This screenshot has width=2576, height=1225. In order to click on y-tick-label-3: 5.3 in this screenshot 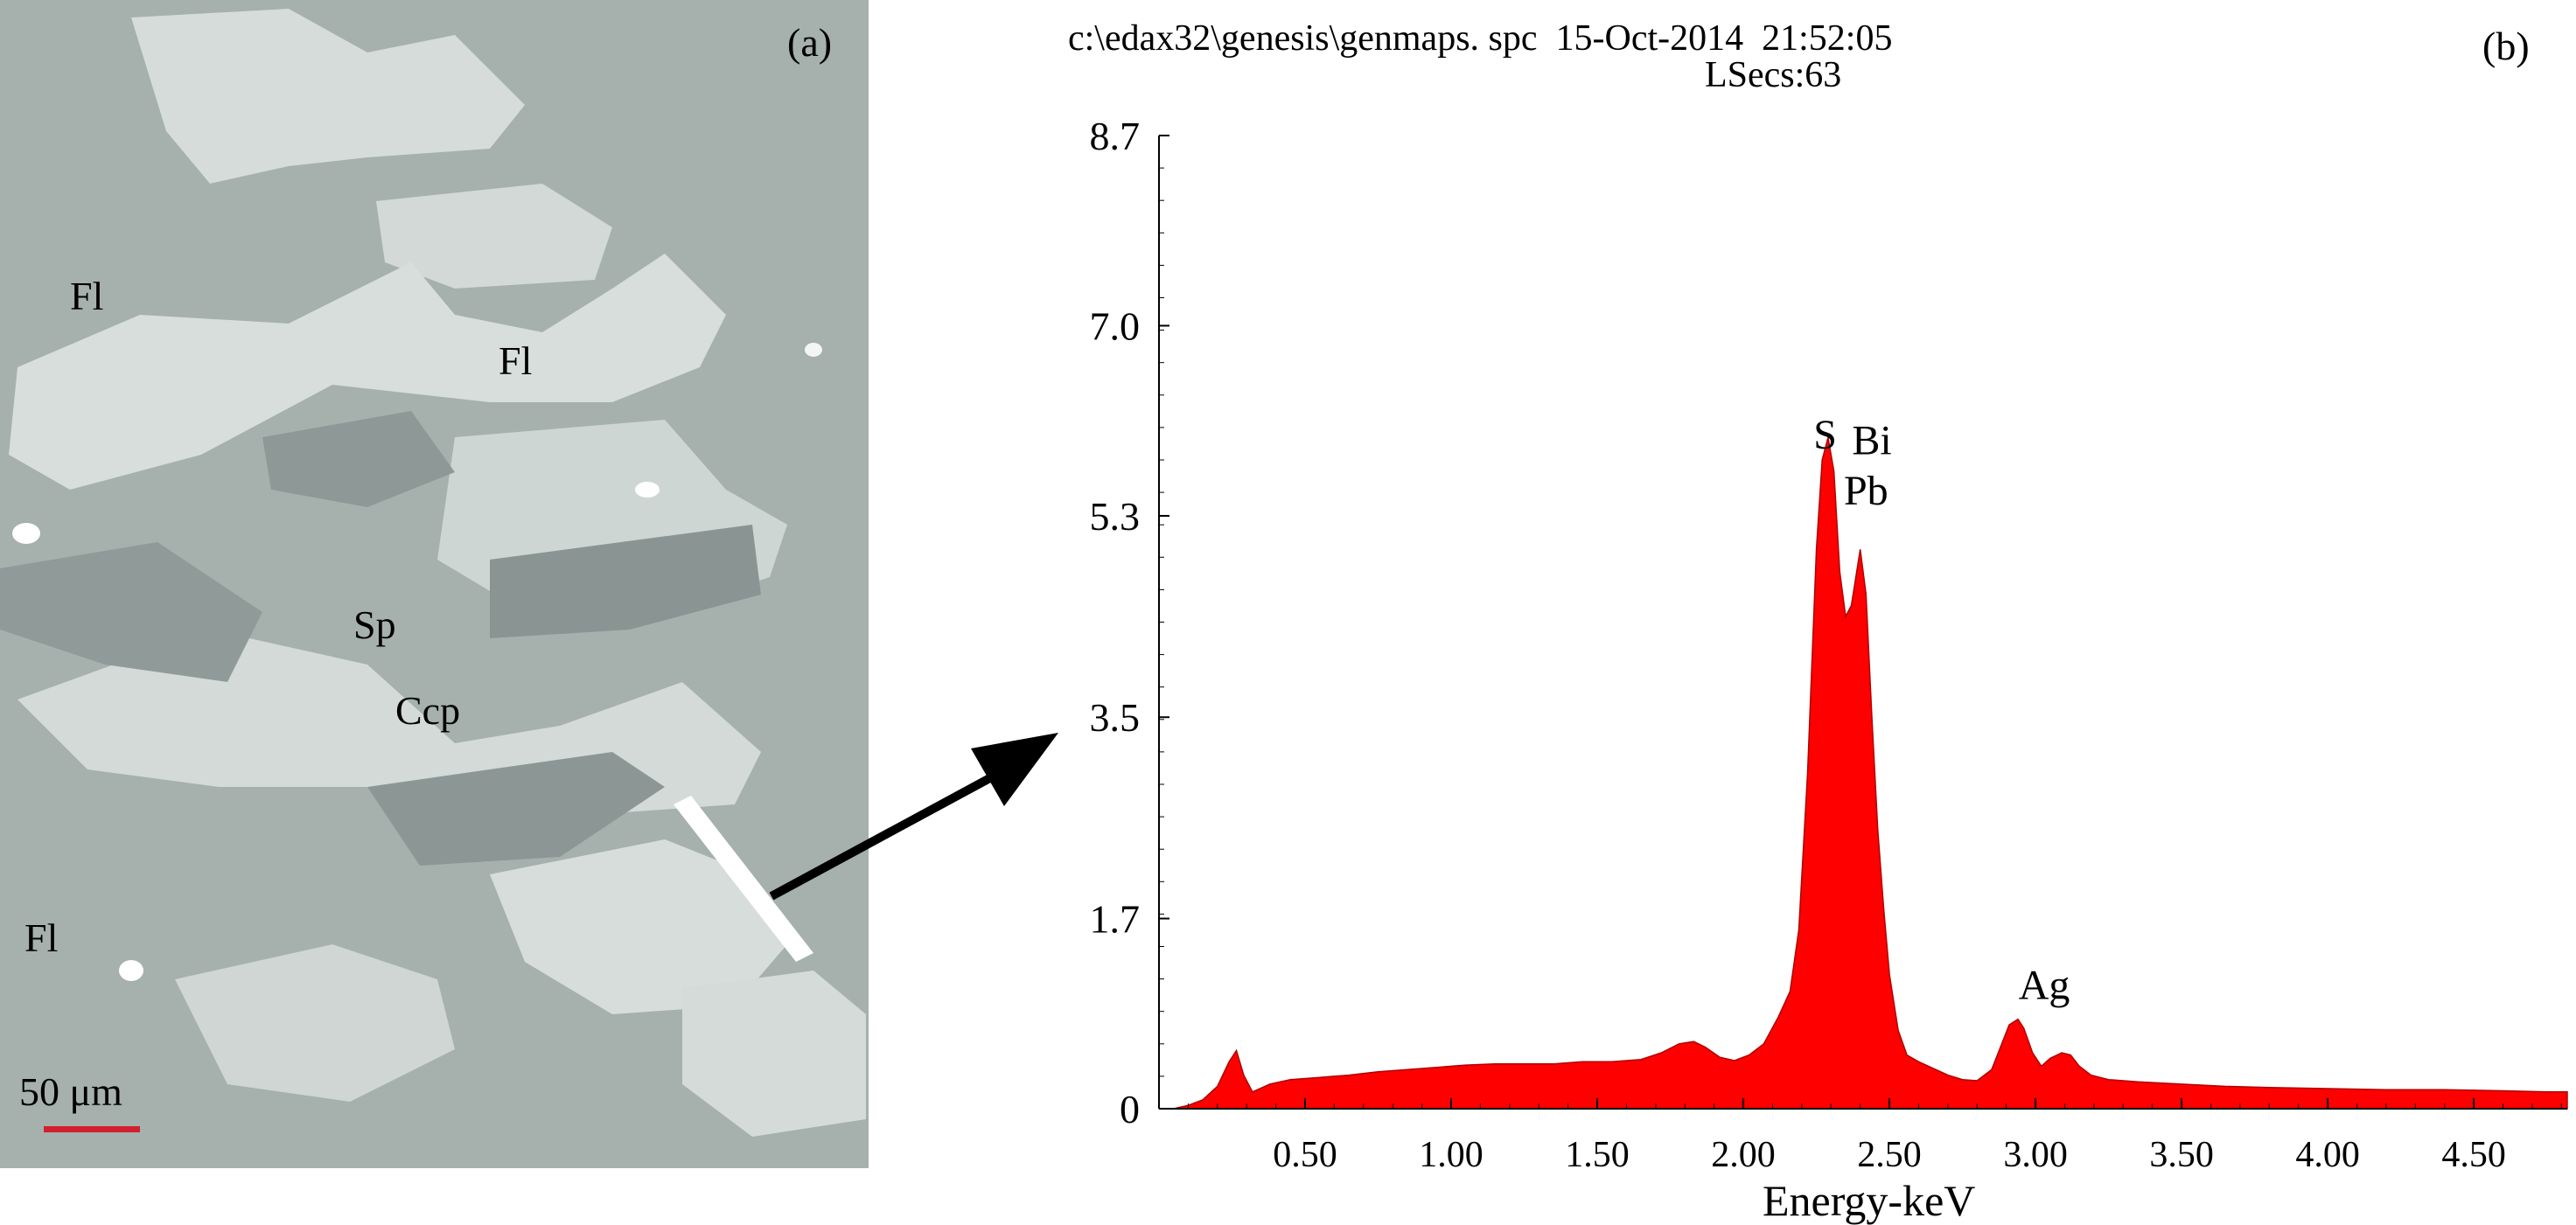, I will do `click(1115, 516)`.